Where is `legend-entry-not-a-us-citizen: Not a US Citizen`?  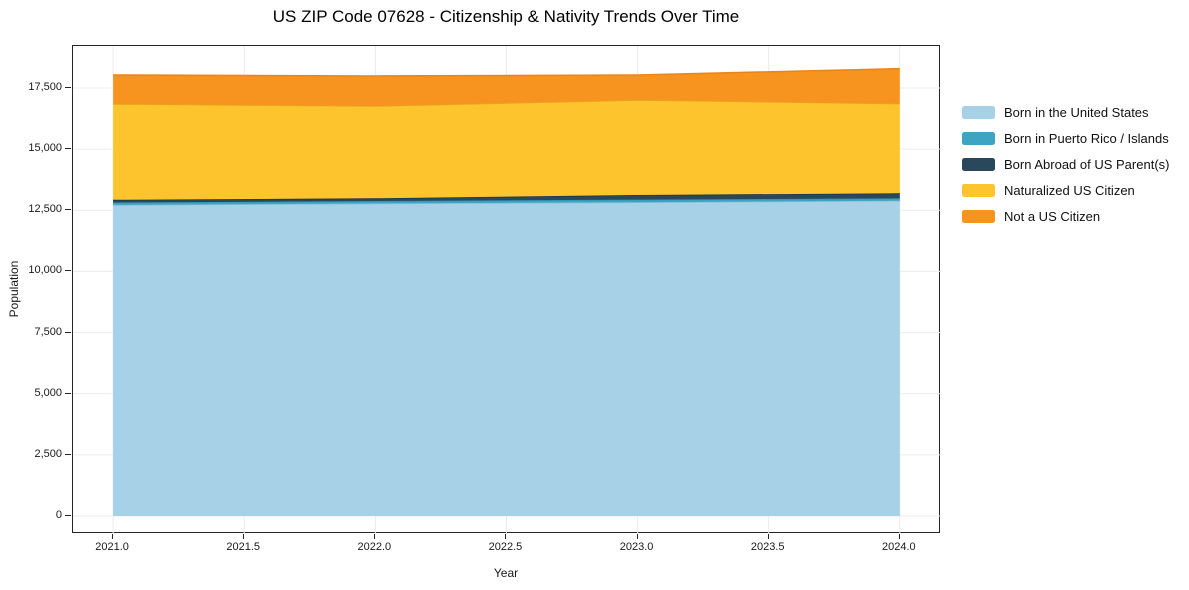 legend-entry-not-a-us-citizen: Not a US Citizen is located at coordinates (1065, 216).